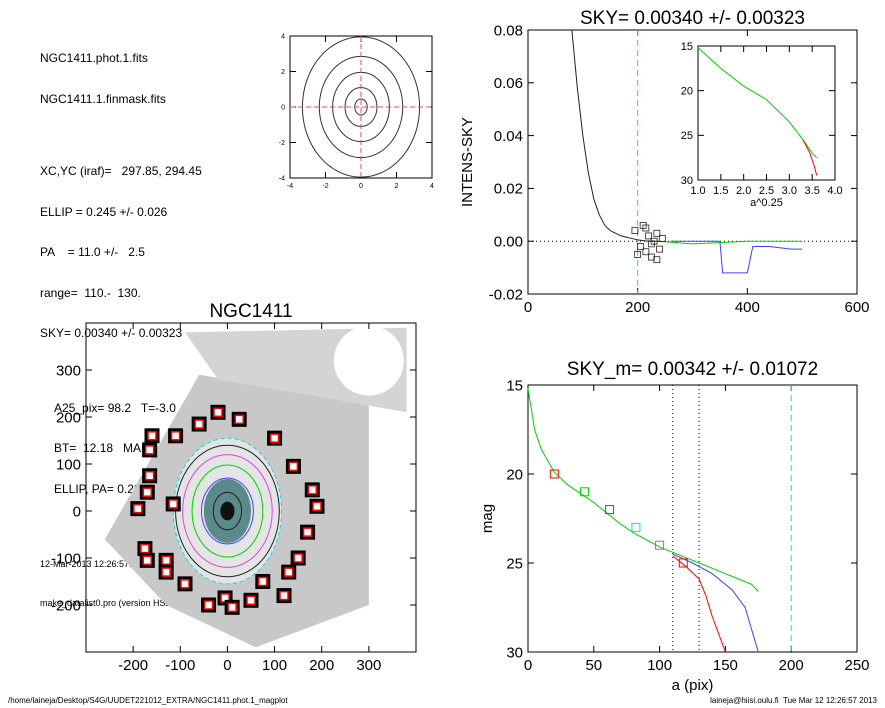 The height and width of the screenshot is (708, 885). What do you see at coordinates (508, 189) in the screenshot?
I see `intens-ytick-label: 0.02` at bounding box center [508, 189].